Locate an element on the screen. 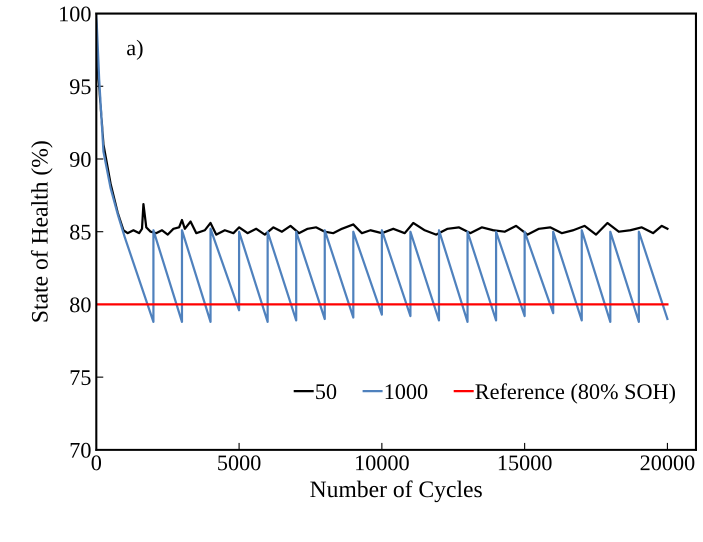 The height and width of the screenshot is (542, 703). y-tick-label: 95 is located at coordinates (80, 86).